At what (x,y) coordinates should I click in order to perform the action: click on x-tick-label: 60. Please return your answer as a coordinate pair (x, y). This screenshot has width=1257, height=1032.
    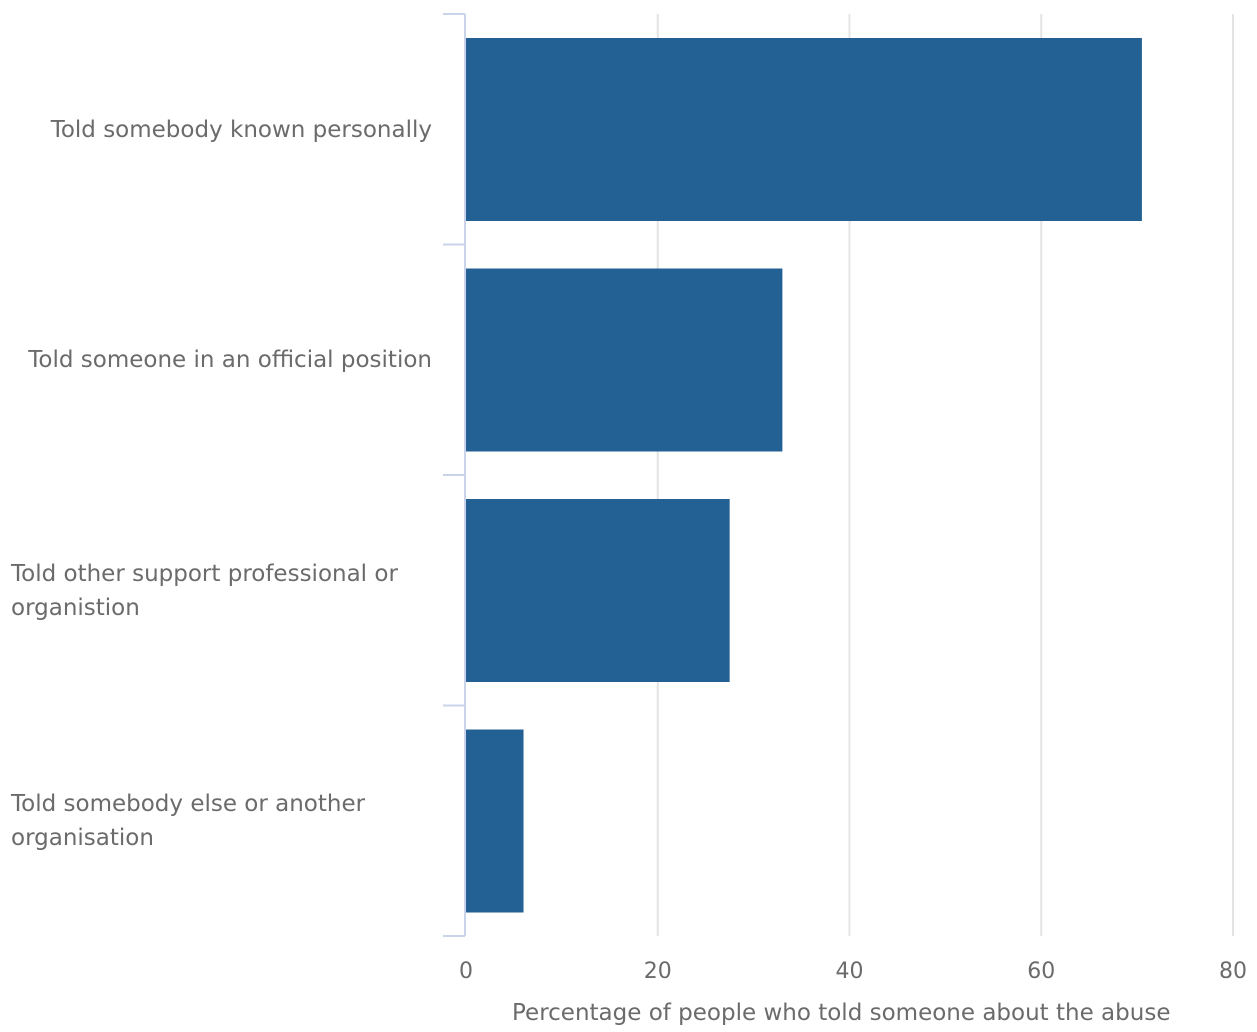
    Looking at the image, I should click on (1041, 971).